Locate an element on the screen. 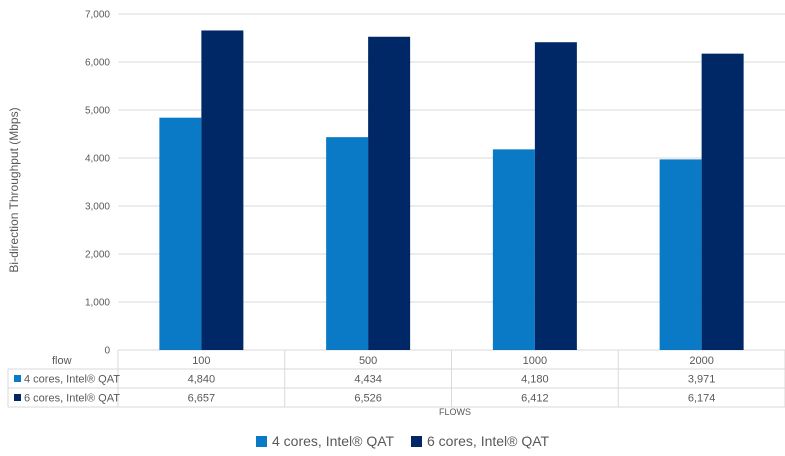 This screenshot has width=785, height=456. legend-label: 4 cores, Intel® QAT is located at coordinates (333, 441).